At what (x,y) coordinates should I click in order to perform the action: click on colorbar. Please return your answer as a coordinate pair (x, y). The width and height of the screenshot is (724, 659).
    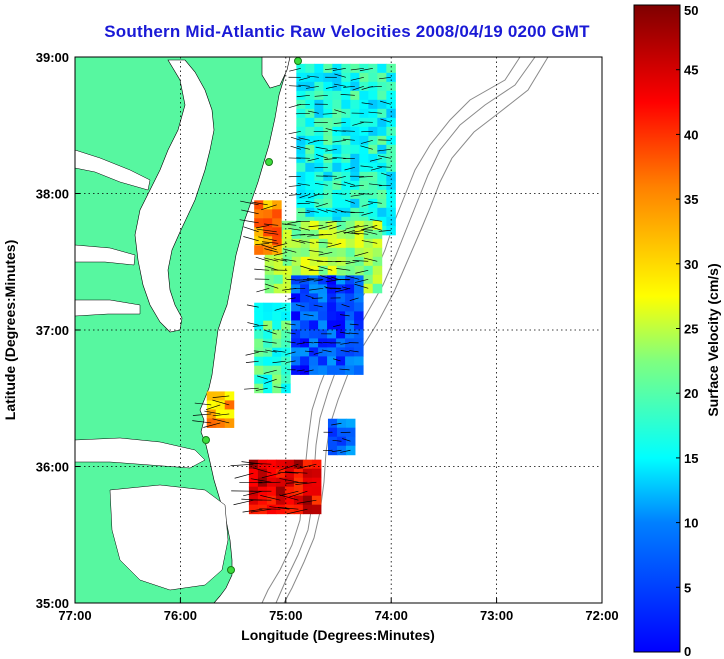
    Looking at the image, I should click on (657, 328).